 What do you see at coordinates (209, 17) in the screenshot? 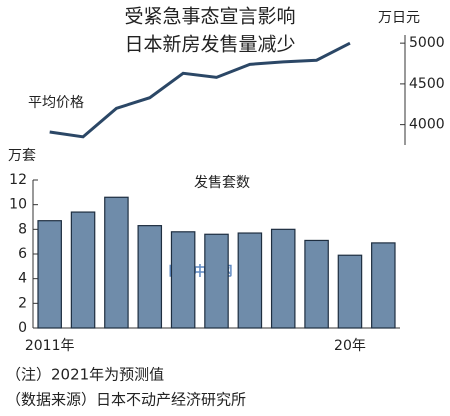
I see `title-line: 受紧急事态宣言影响` at bounding box center [209, 17].